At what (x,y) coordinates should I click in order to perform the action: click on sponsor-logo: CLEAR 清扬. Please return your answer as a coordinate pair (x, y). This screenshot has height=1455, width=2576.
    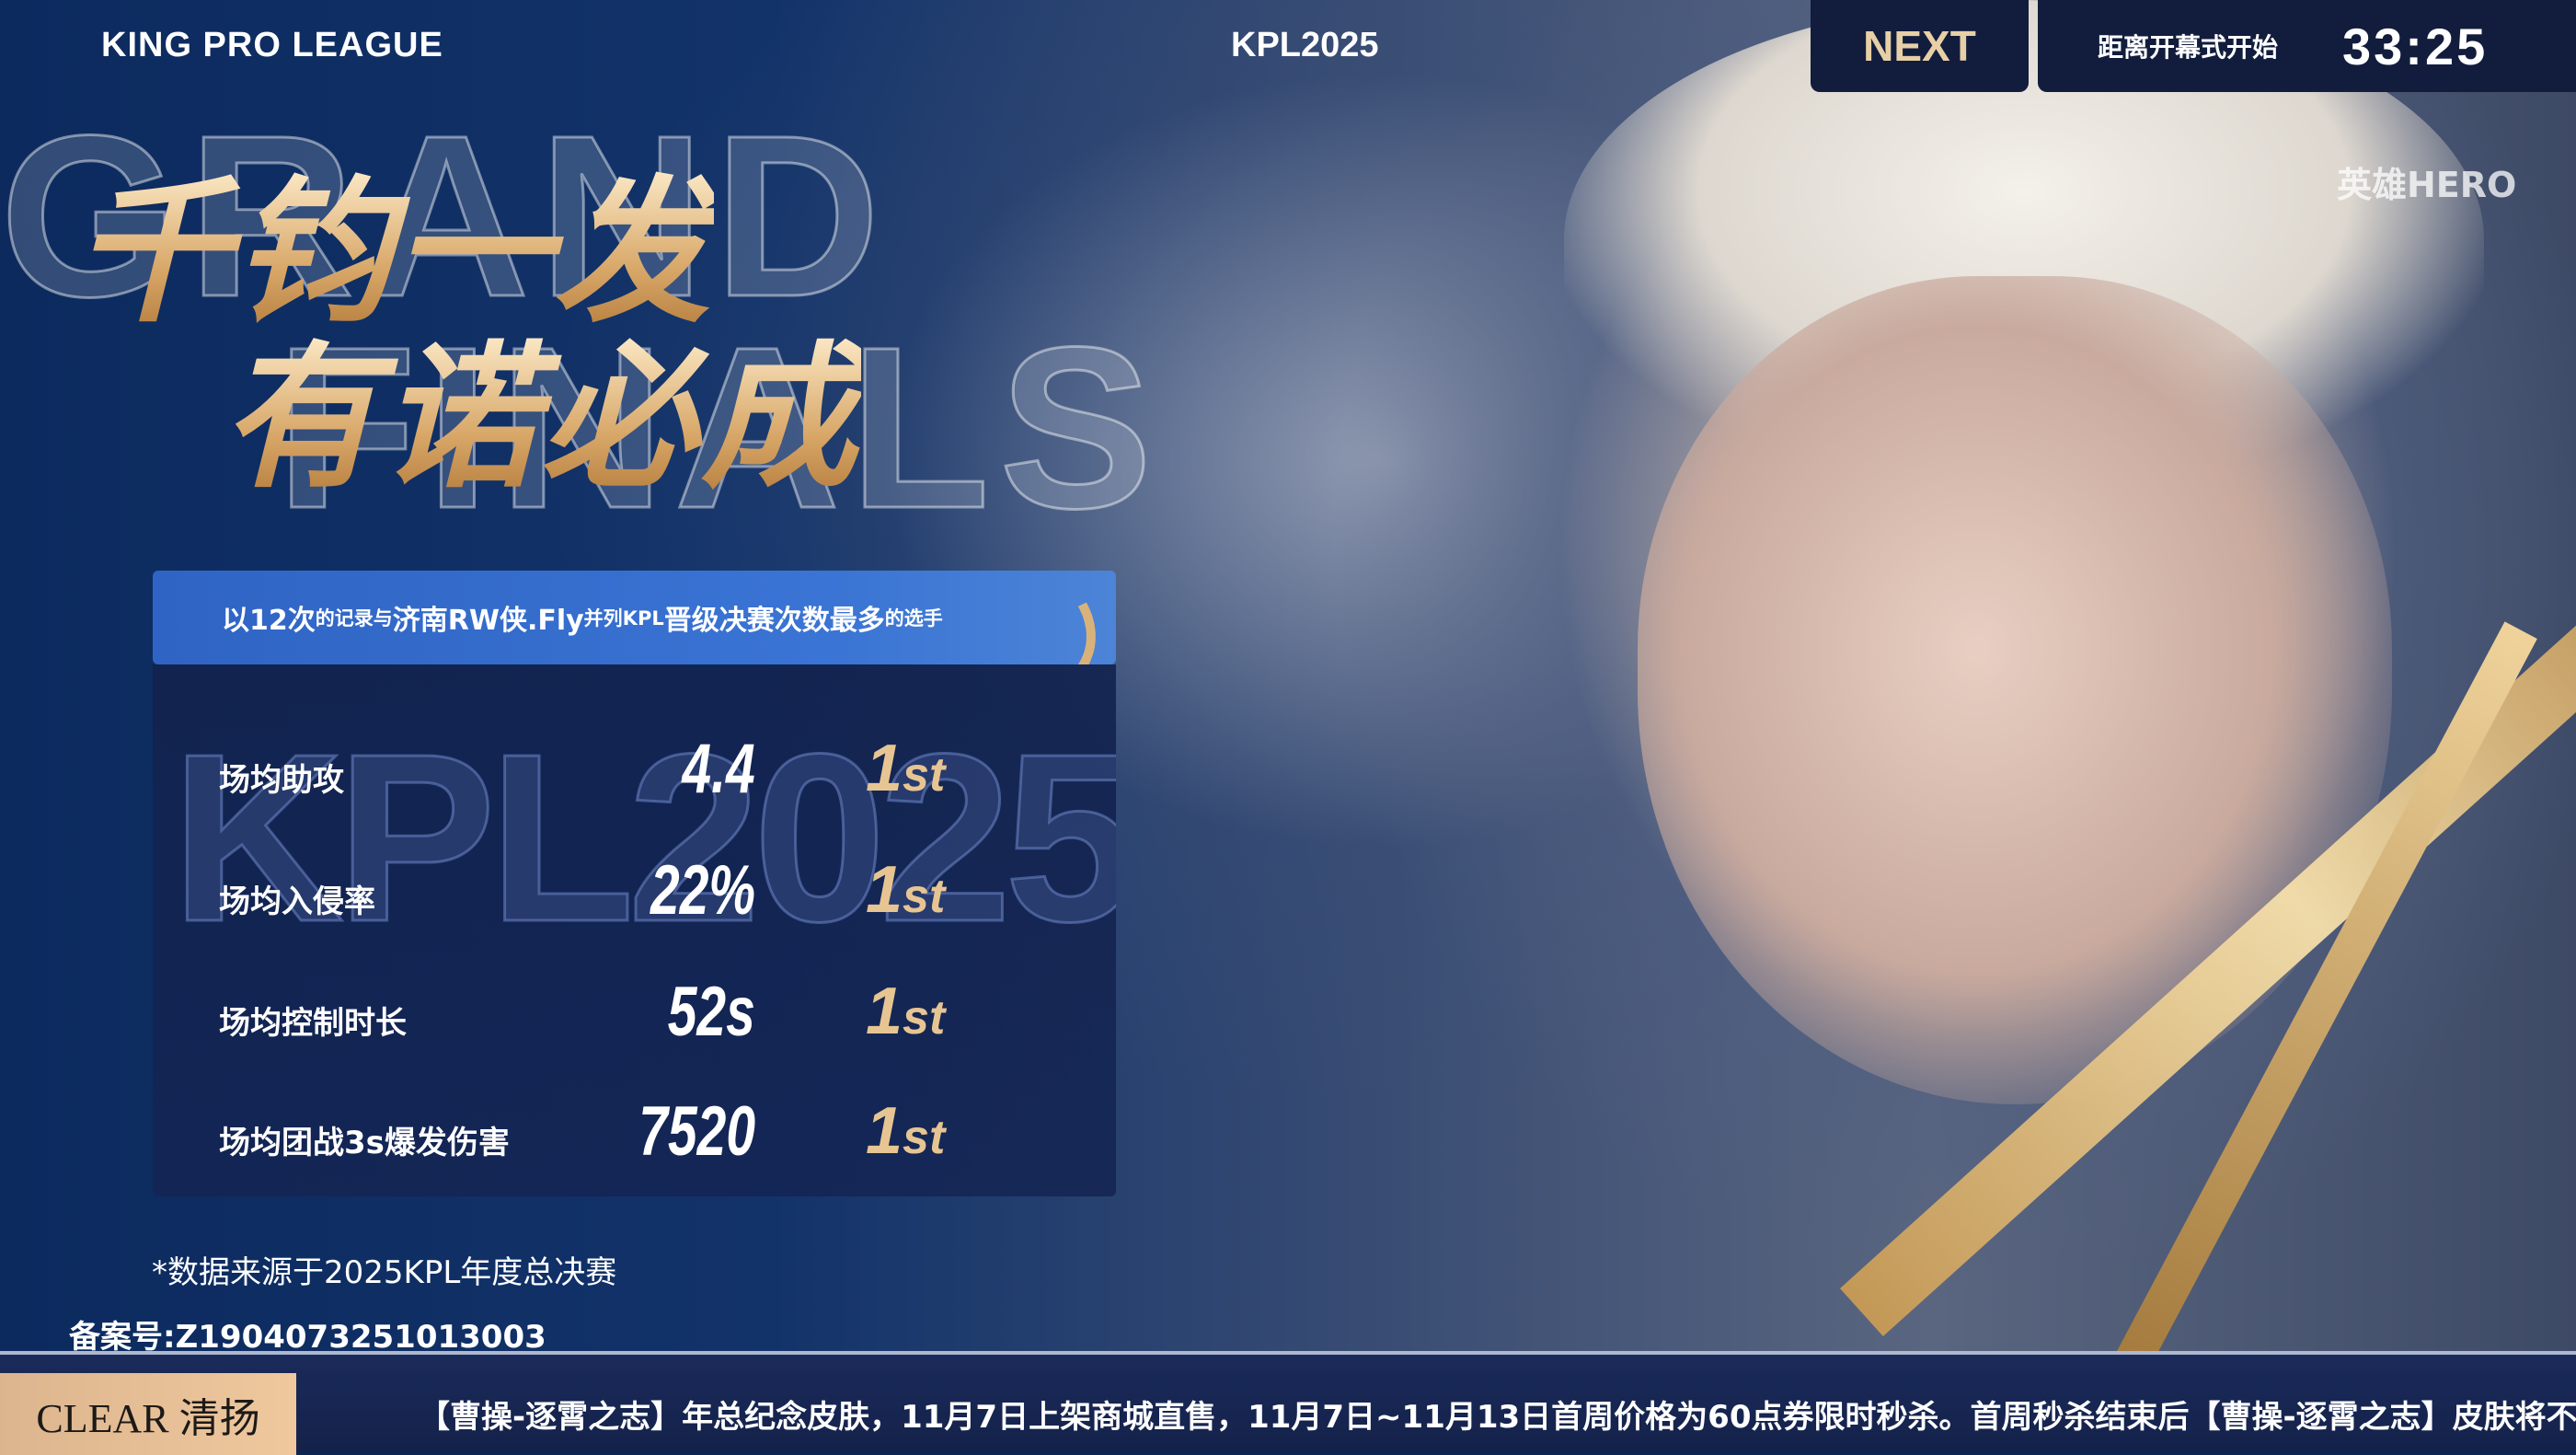
    Looking at the image, I should click on (148, 1414).